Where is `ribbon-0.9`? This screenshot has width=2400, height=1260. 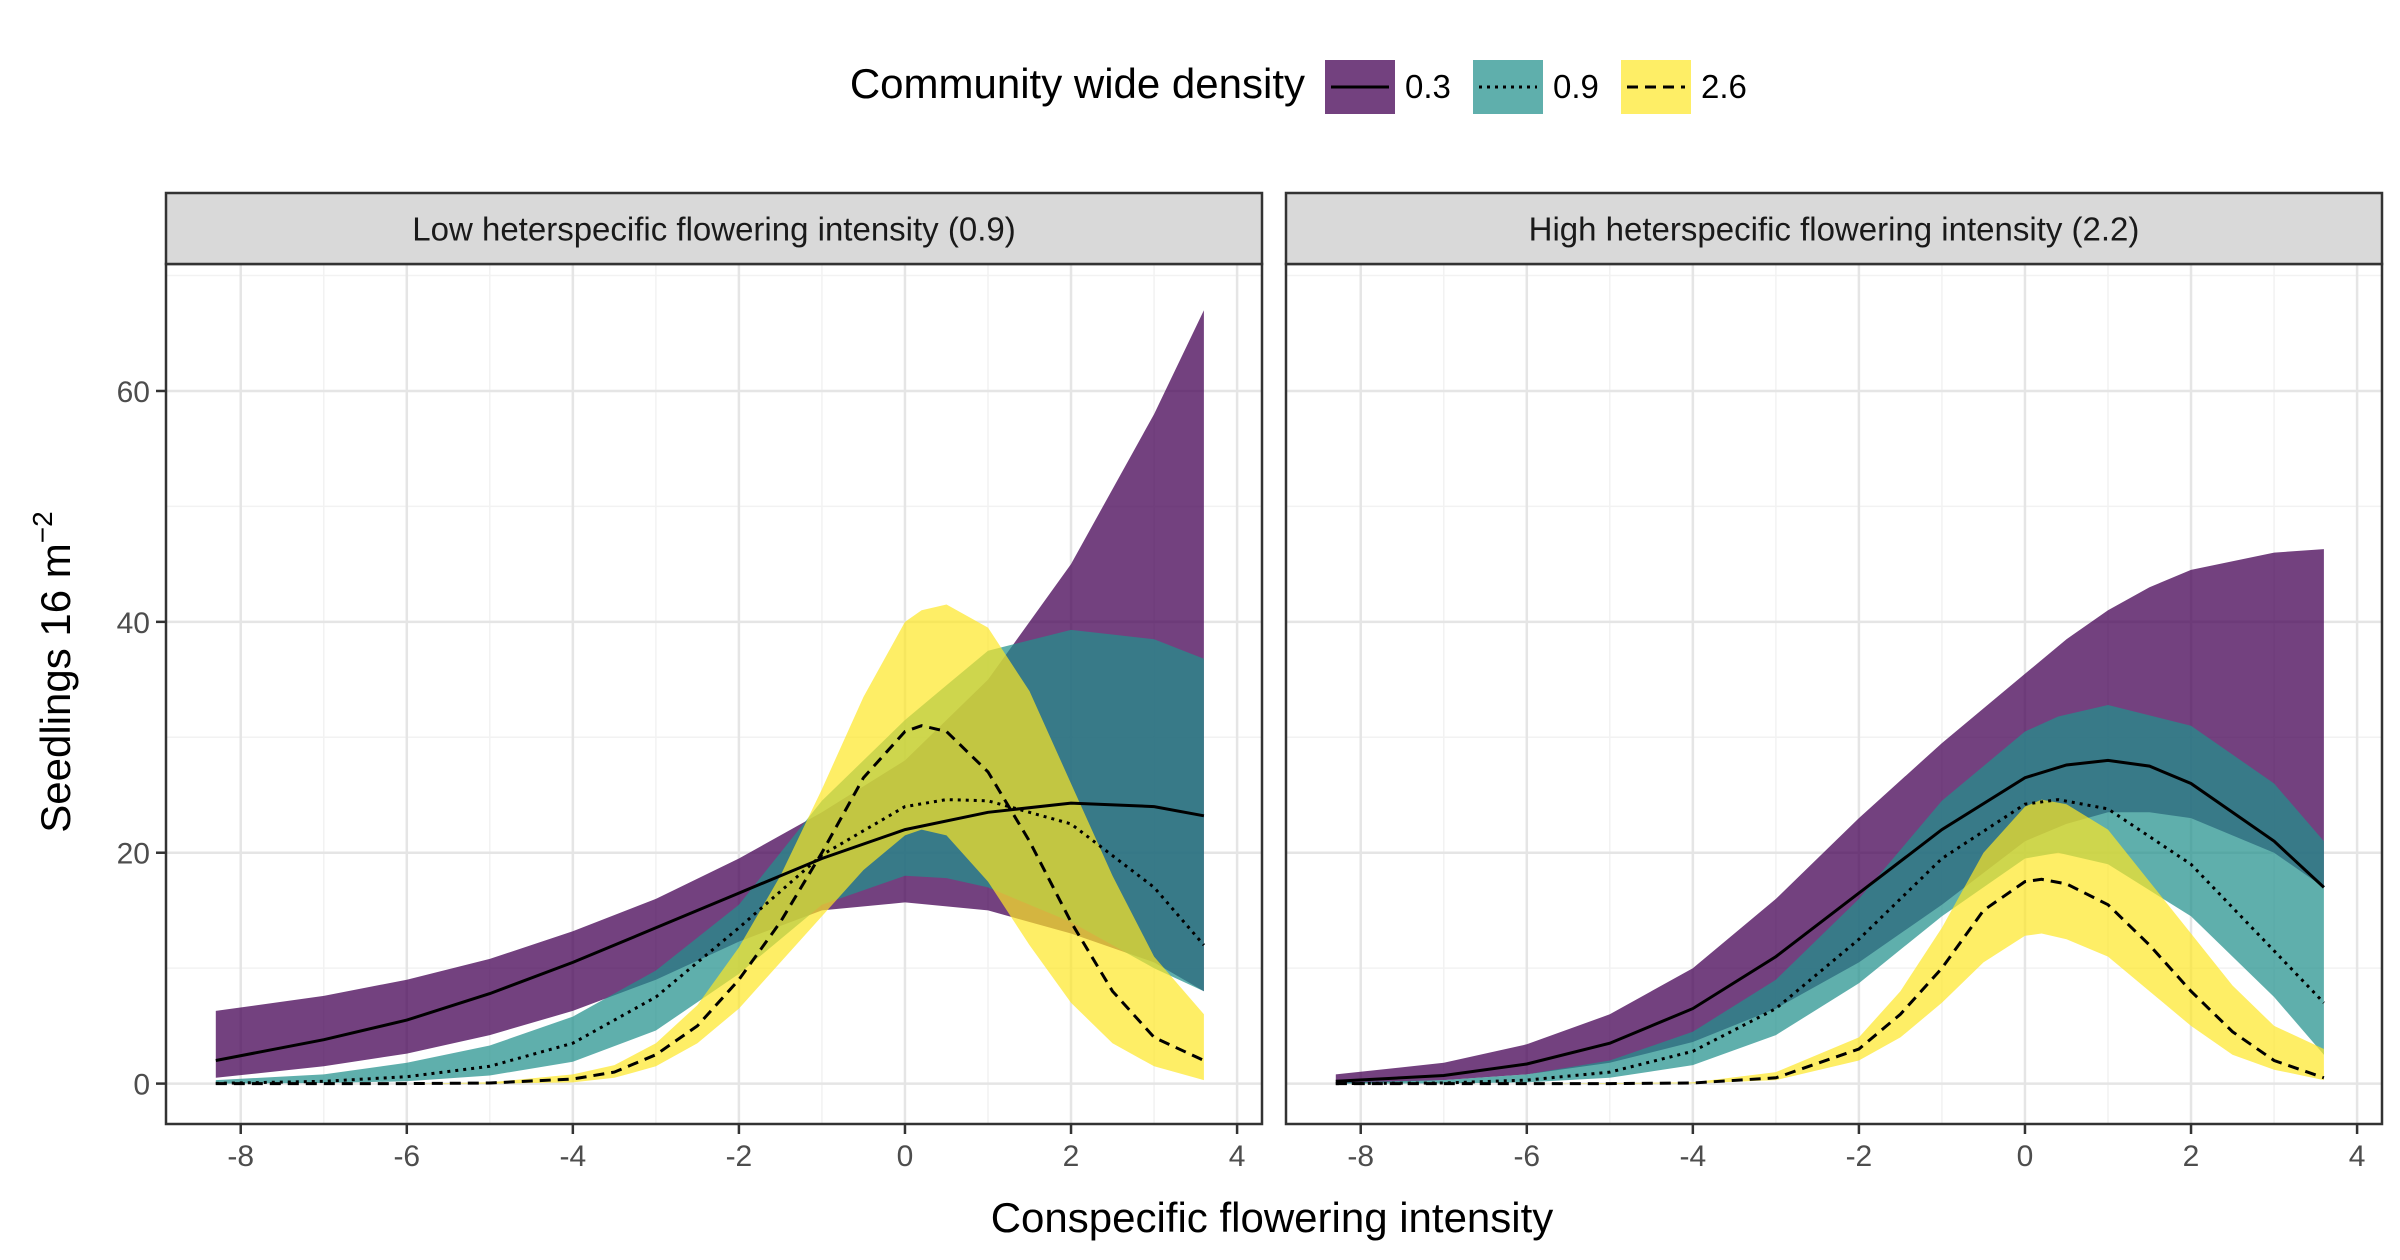 ribbon-0.9 is located at coordinates (1829, 894).